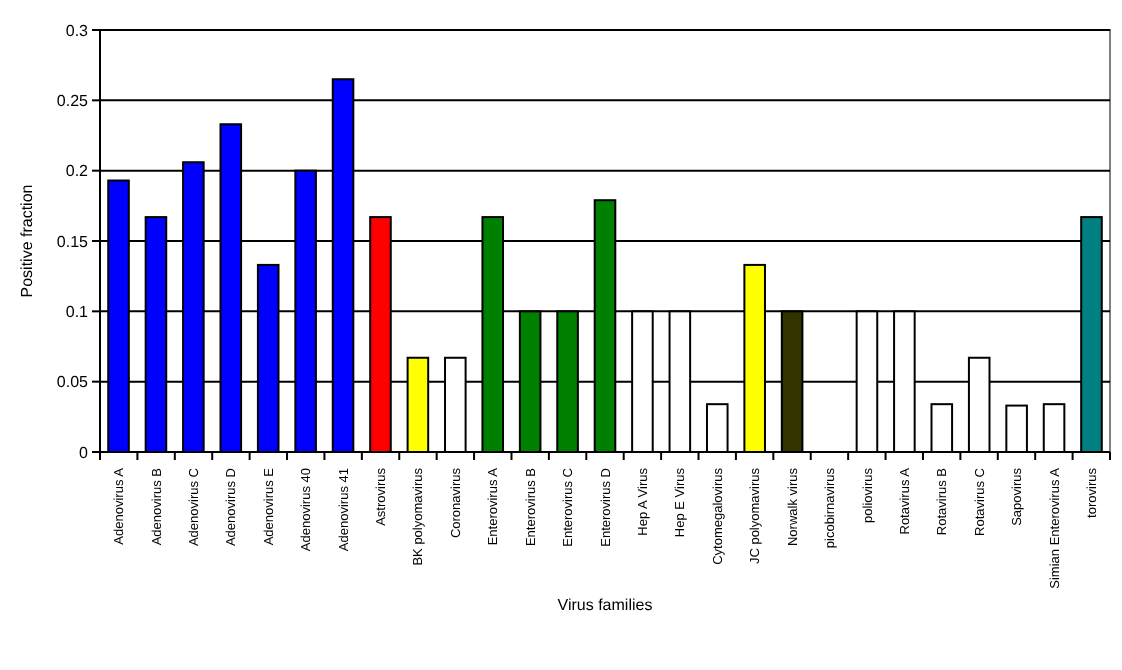 This screenshot has height=670, width=1122. Describe the element at coordinates (77, 171) in the screenshot. I see `y-tick-label: 0.2` at that location.